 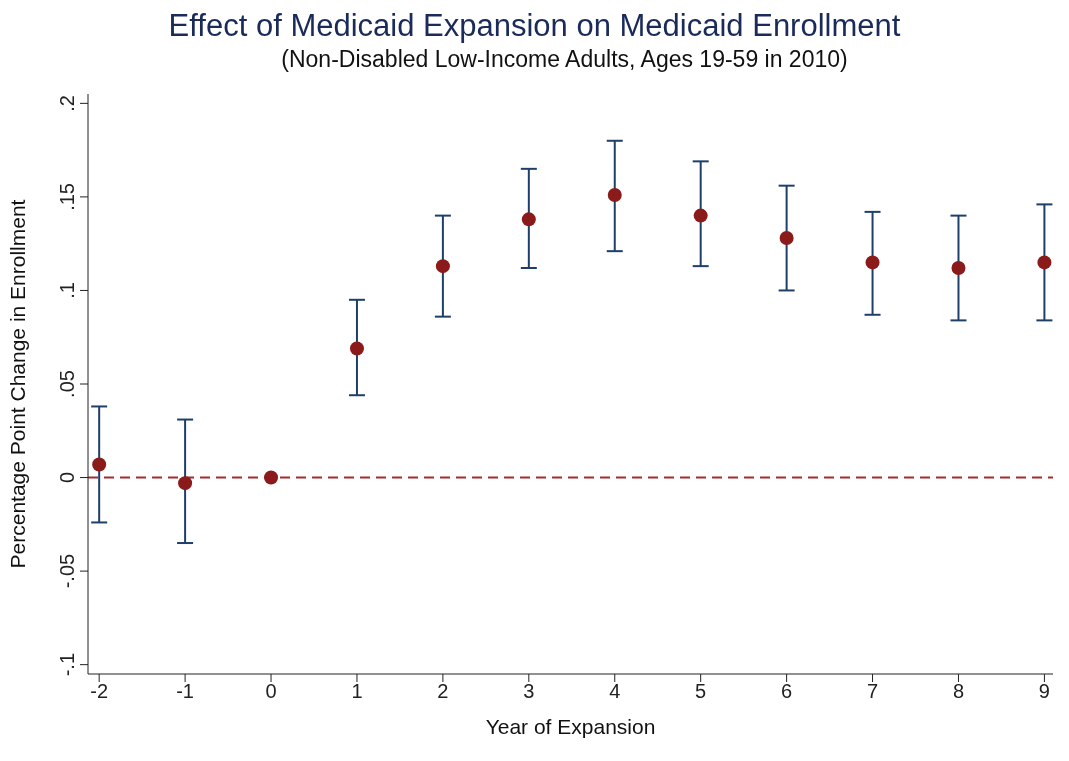 I want to click on y-tick-label: -.1, so click(x=67, y=664).